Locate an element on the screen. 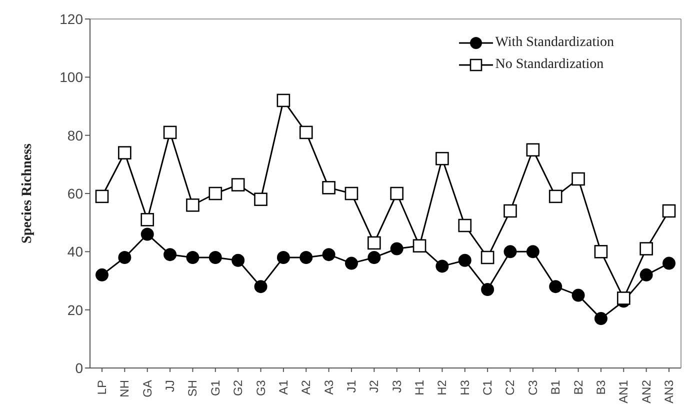  legend-label: No Standardization is located at coordinates (549, 65).